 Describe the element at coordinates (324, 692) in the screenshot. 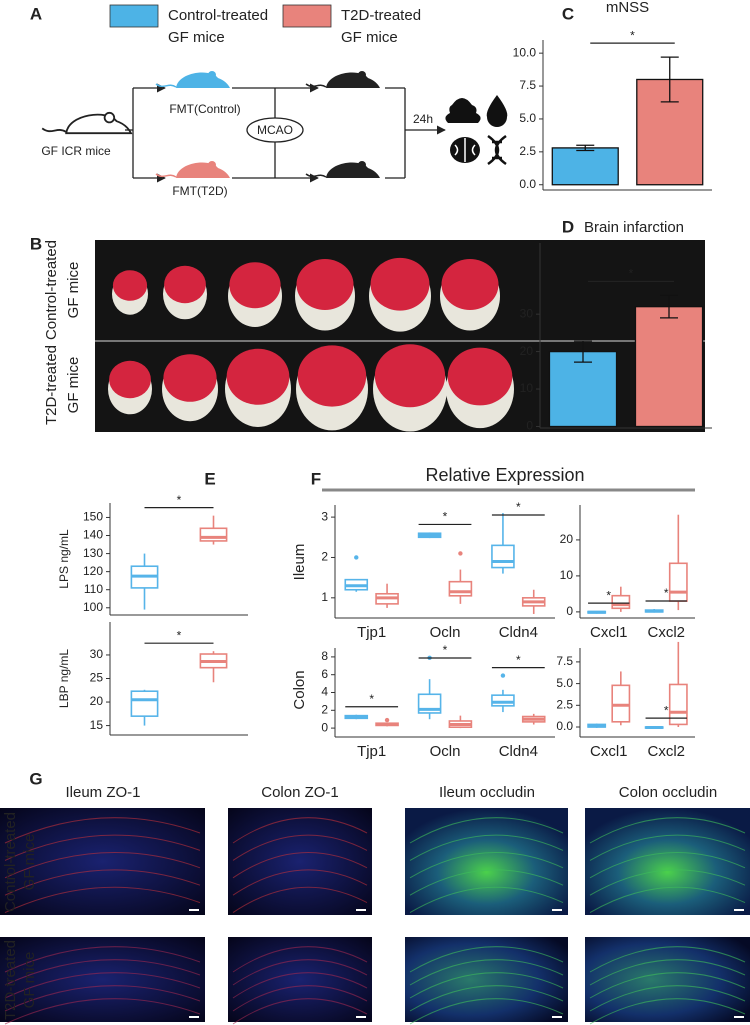

I see `y-tick-label: 4` at that location.